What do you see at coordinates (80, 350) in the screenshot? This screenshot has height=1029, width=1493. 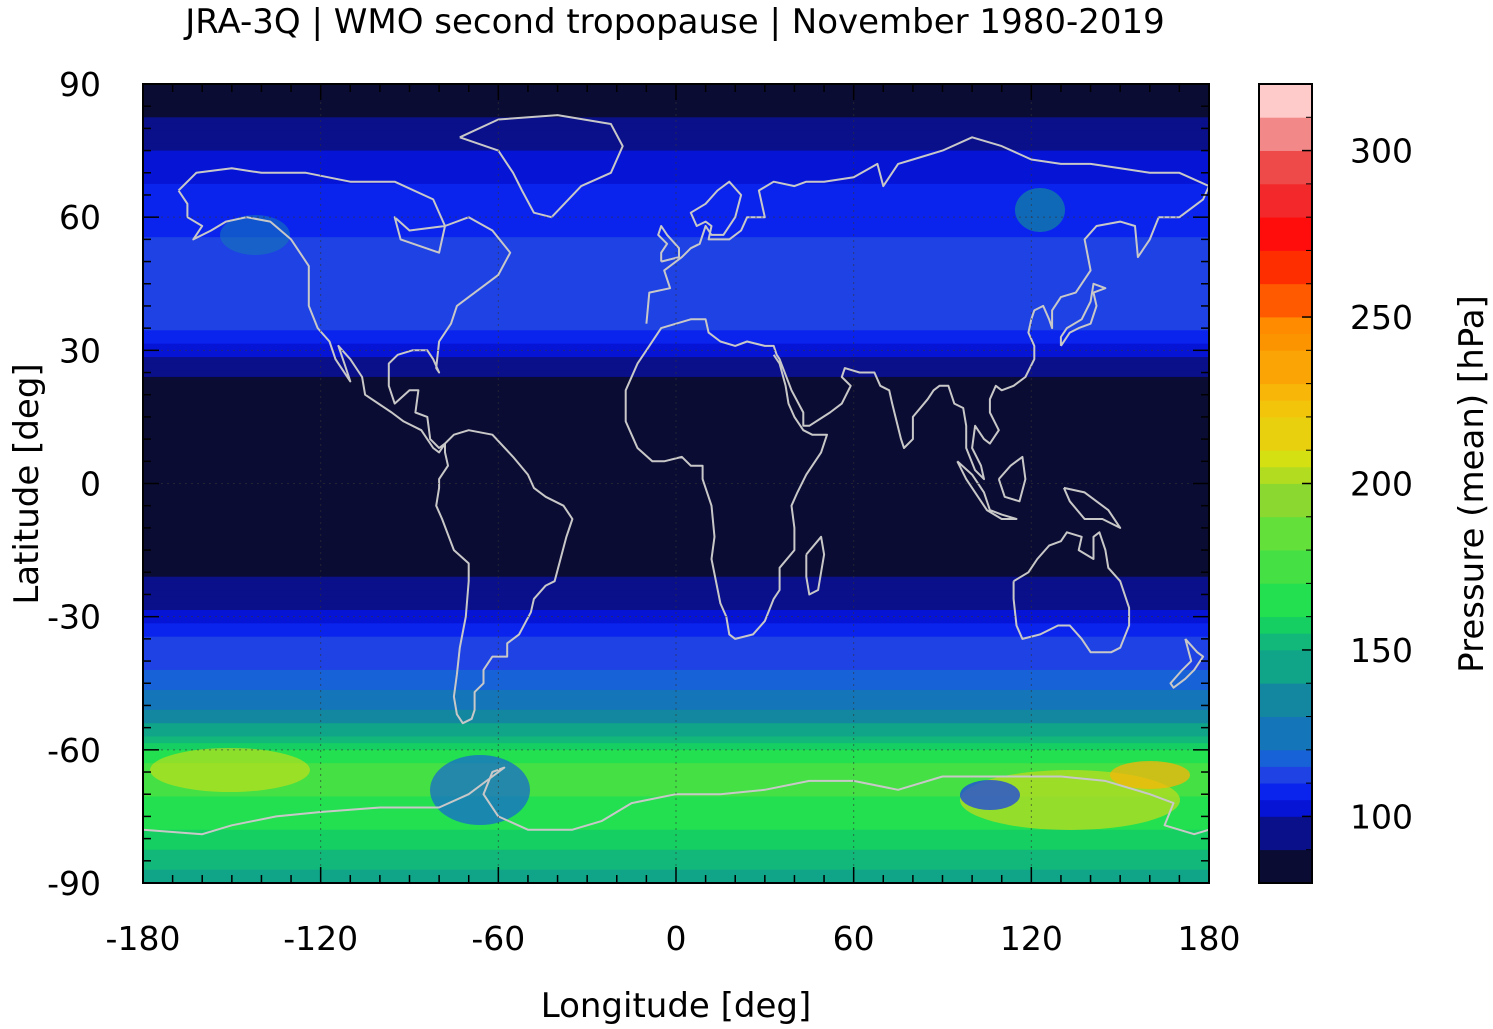 I see `y-tick-label: 30` at bounding box center [80, 350].